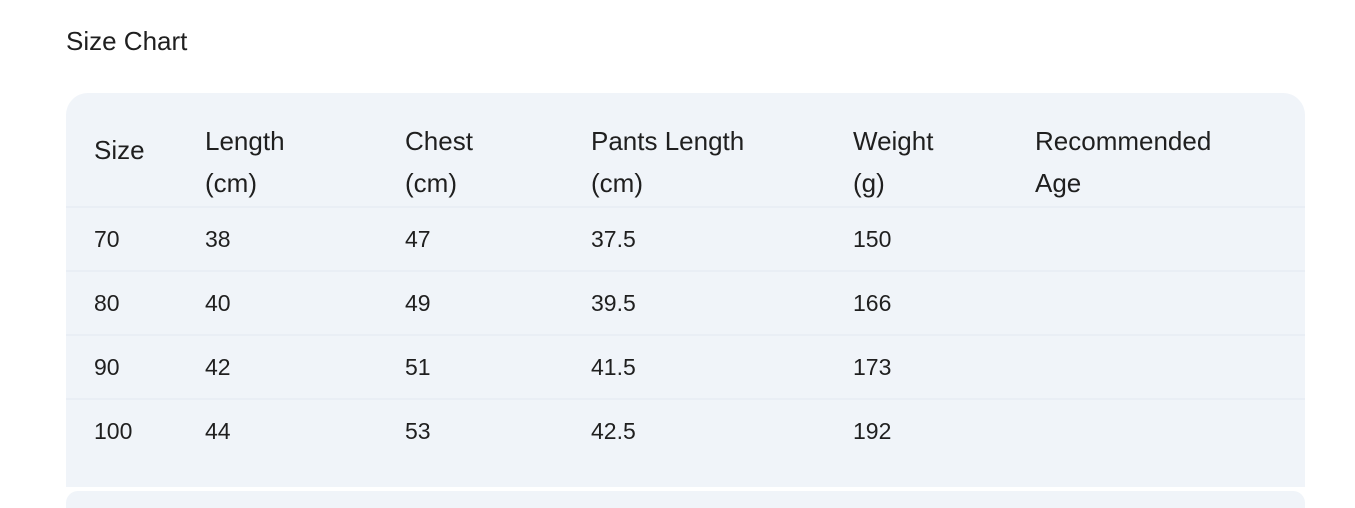  Describe the element at coordinates (694, 430) in the screenshot. I see `cell-pants-length: 42.5` at that location.